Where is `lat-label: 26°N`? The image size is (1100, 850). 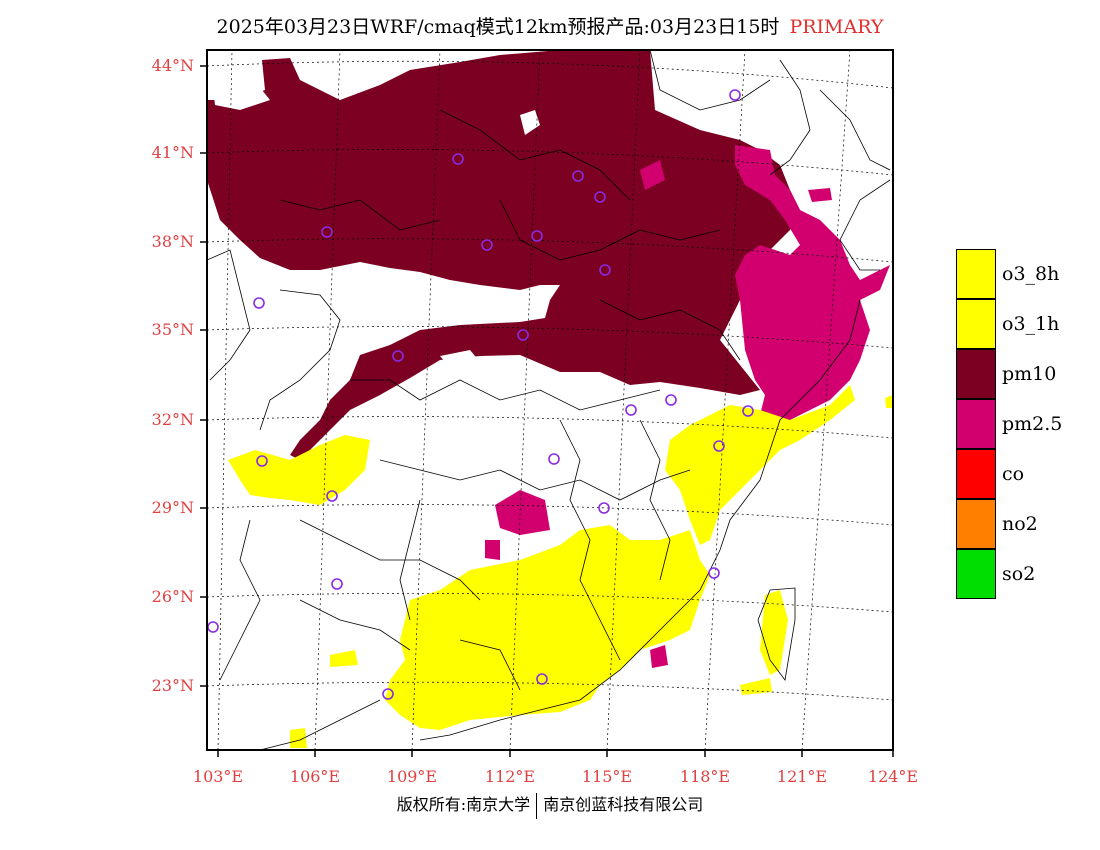 lat-label: 26°N is located at coordinates (172, 596).